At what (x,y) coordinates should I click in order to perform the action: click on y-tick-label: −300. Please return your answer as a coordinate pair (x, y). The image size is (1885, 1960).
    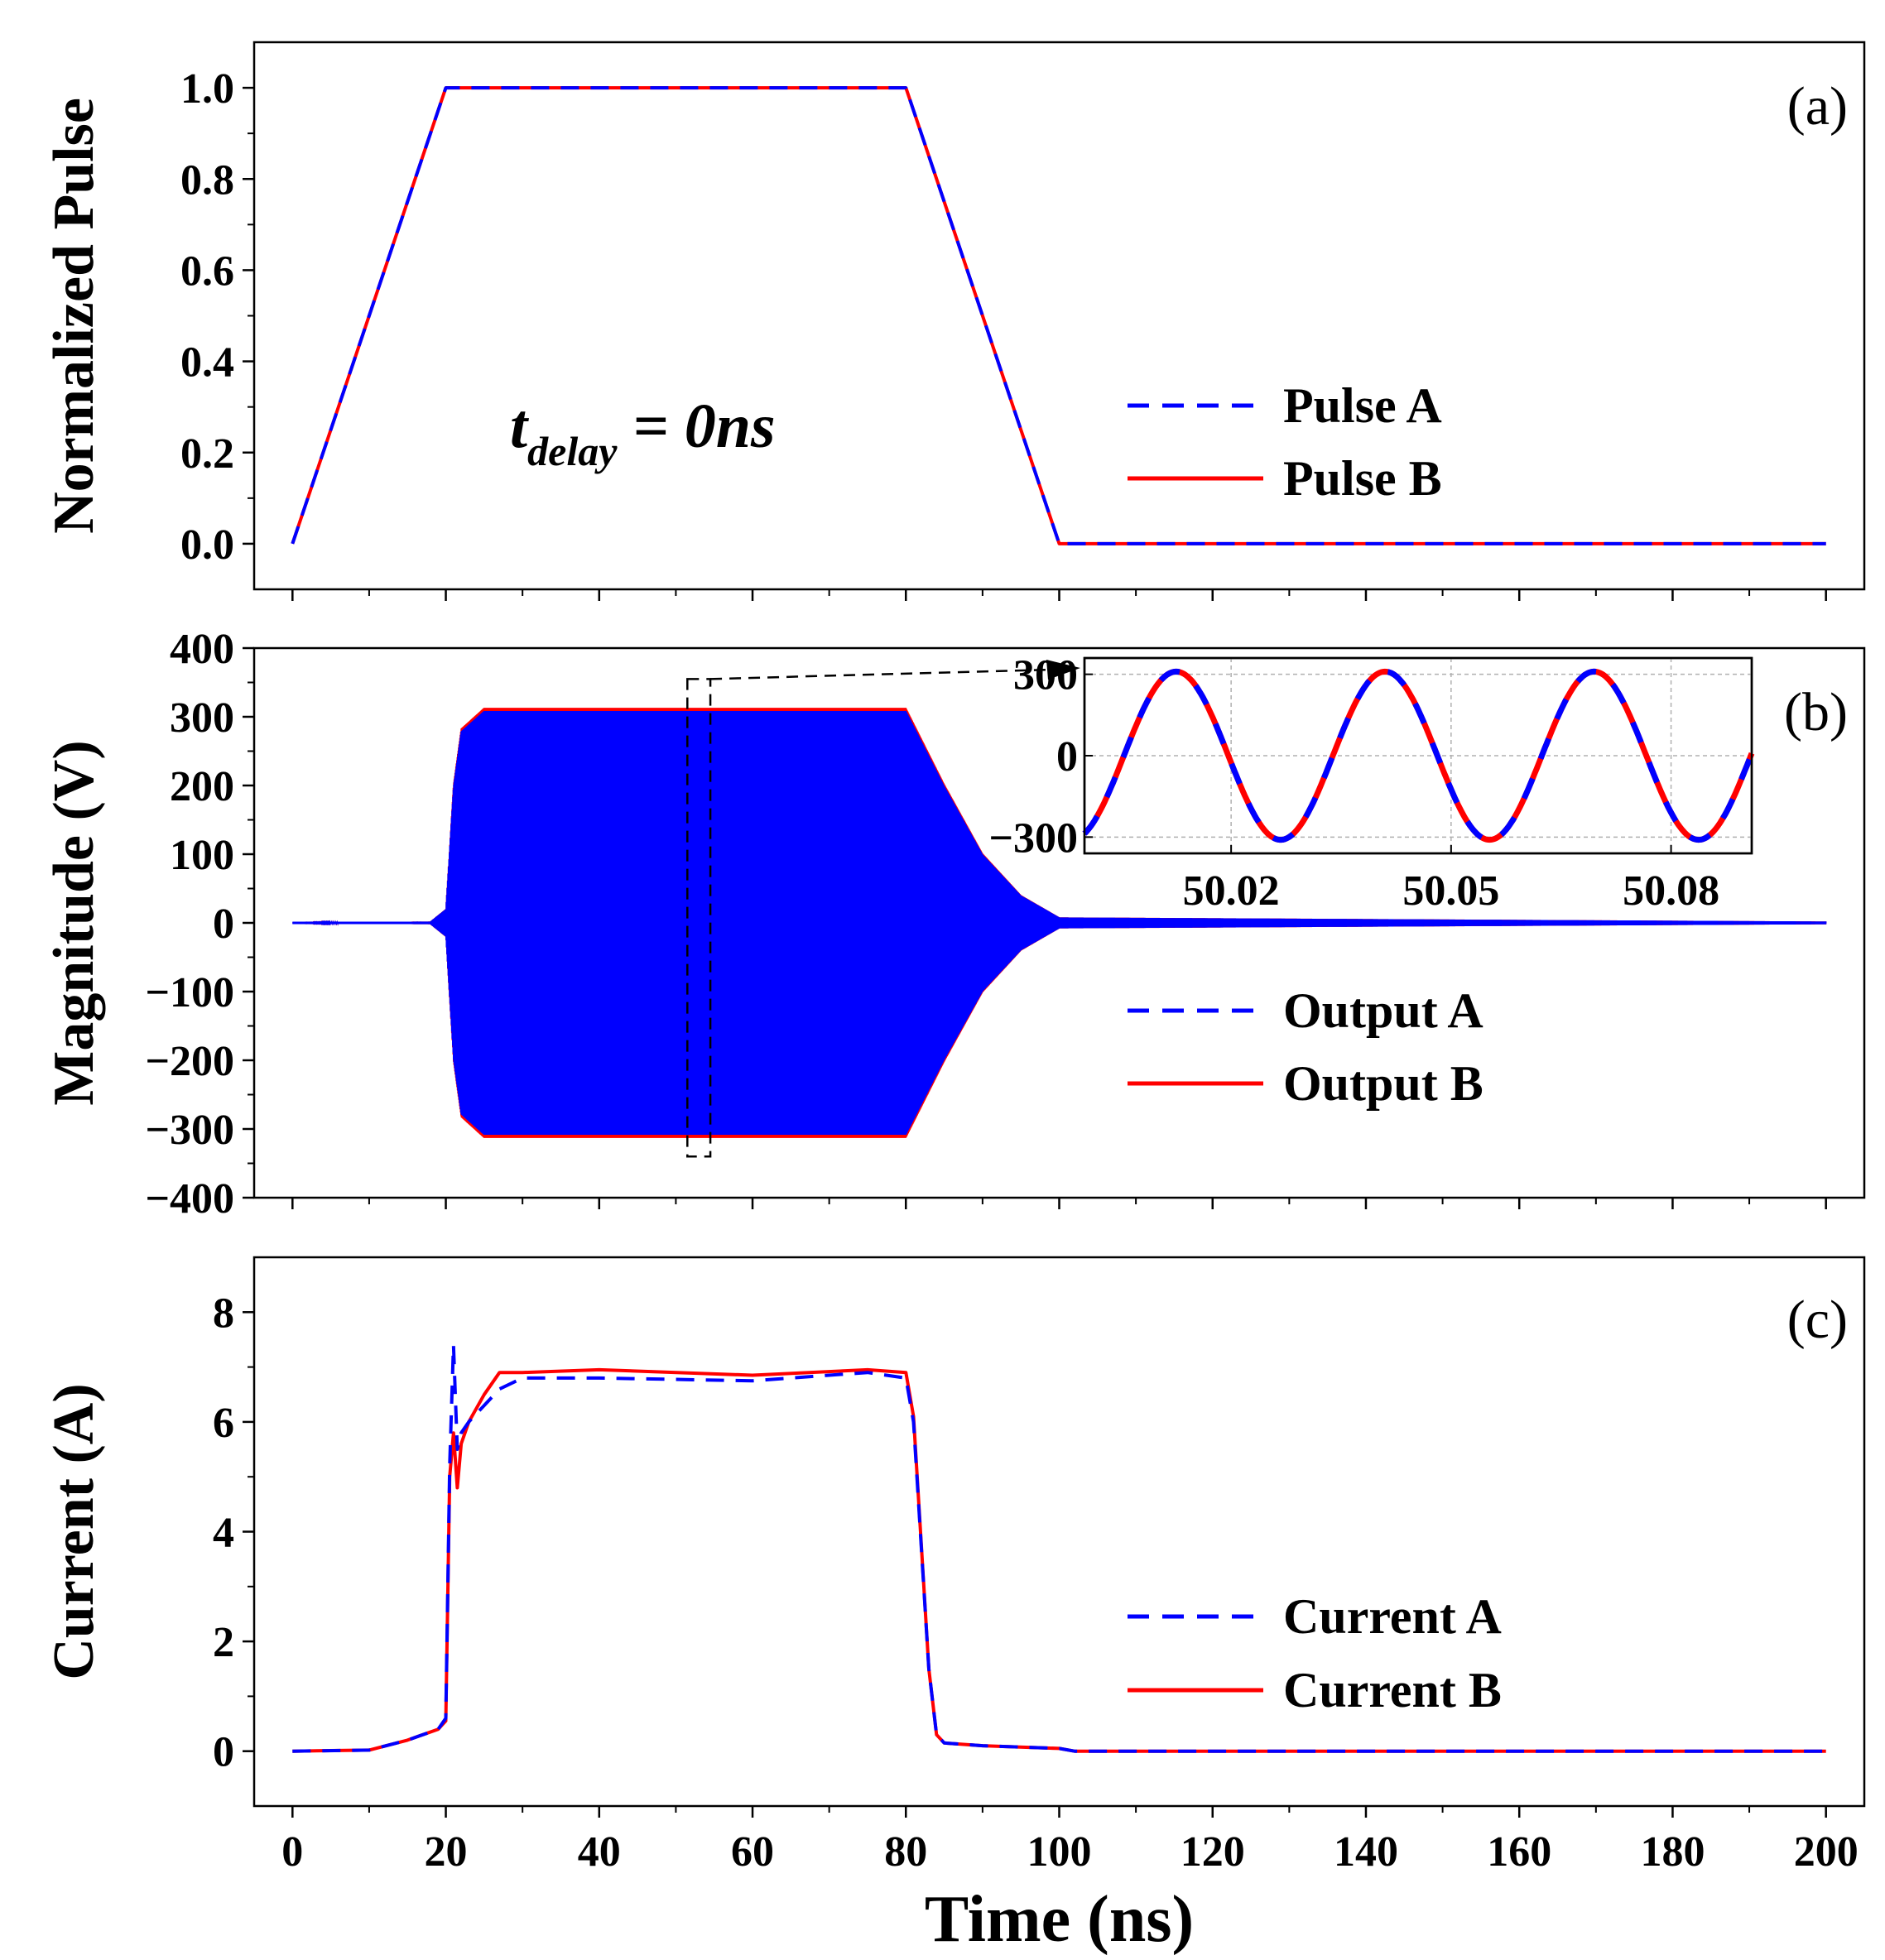
    Looking at the image, I should click on (189, 1130).